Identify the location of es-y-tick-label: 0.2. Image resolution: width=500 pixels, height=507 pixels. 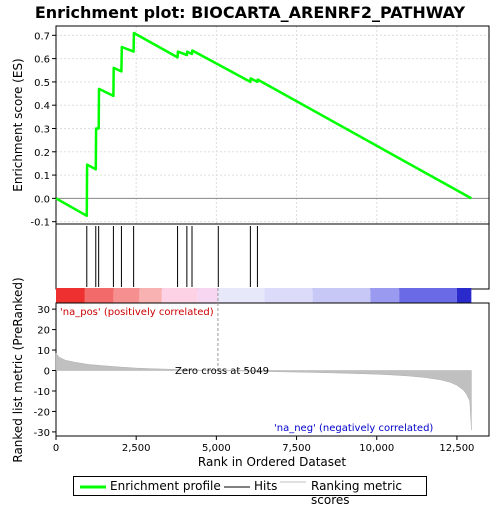
(42, 153).